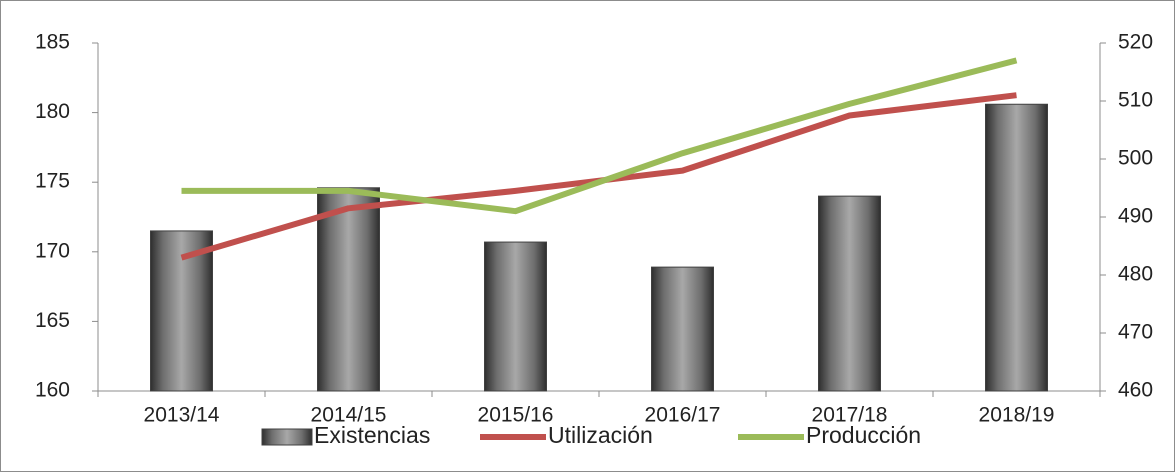 The height and width of the screenshot is (472, 1175). Describe the element at coordinates (1135, 274) in the screenshot. I see `y2-tick-label: 480` at that location.